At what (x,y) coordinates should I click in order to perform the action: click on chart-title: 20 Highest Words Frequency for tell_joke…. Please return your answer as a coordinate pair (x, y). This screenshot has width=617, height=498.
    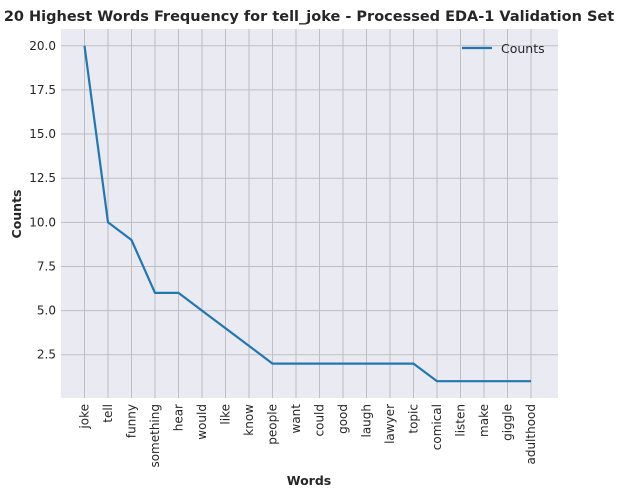
    Looking at the image, I should click on (309, 17).